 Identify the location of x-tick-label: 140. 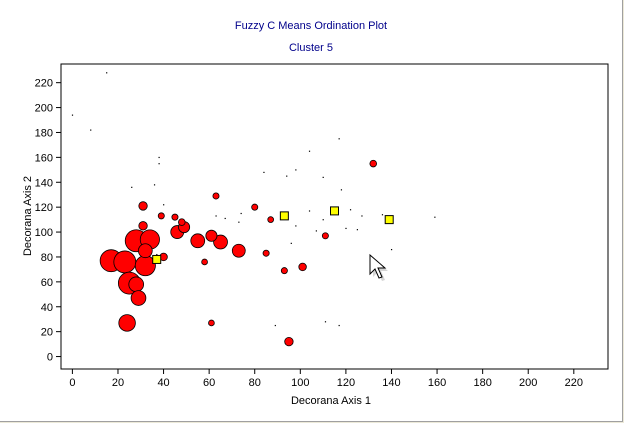
(391, 383).